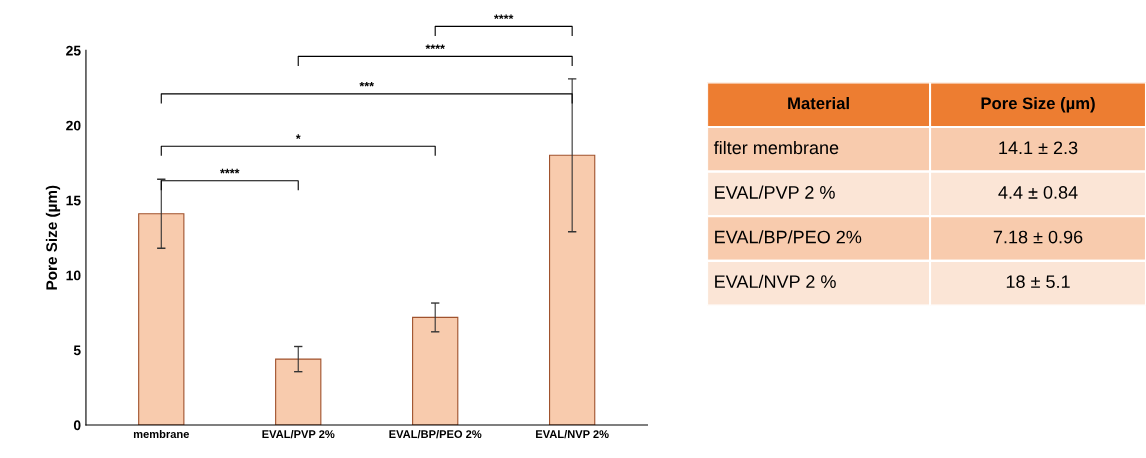 Image resolution: width=1146 pixels, height=458 pixels. Describe the element at coordinates (1038, 237) in the screenshot. I see `text: 7.18 ± 0.96` at that location.